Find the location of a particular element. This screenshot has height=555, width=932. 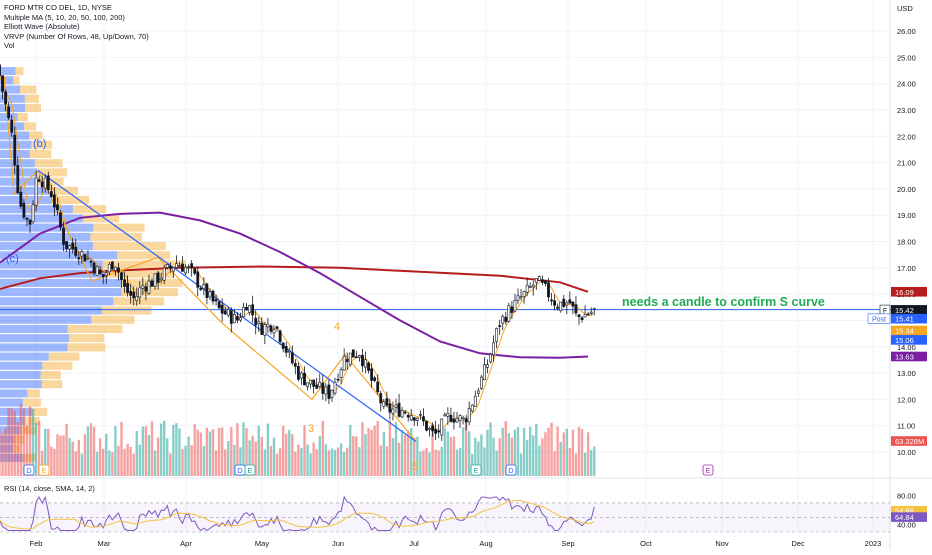

svg-text: 15.41 is located at coordinates (904, 319).